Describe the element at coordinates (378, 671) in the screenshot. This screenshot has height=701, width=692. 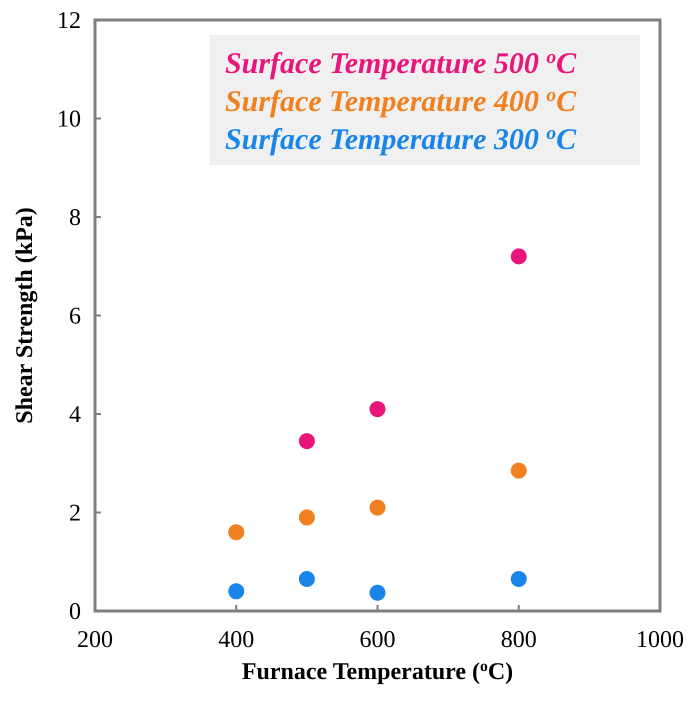
I see `x-axis-title: Furnace Temperature ($^{o}$C)` at that location.